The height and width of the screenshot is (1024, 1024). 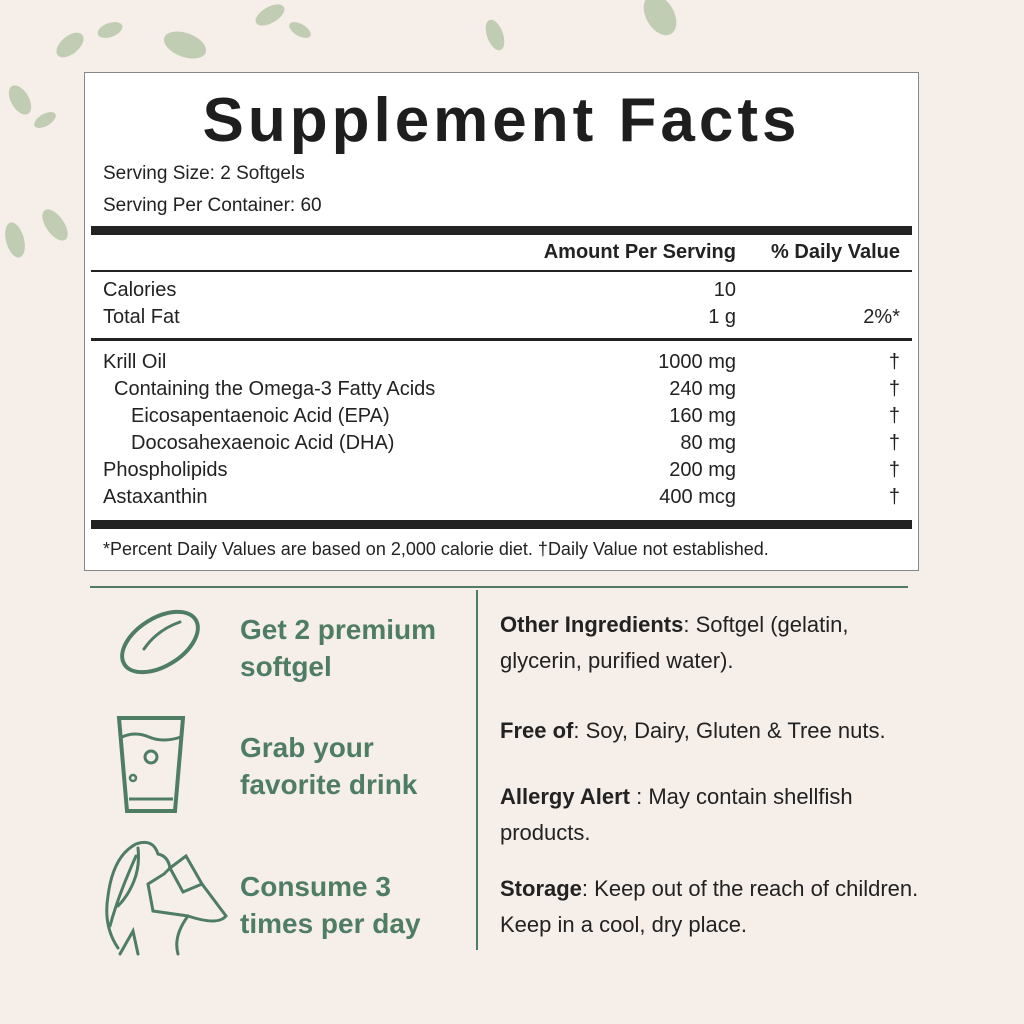 I want to click on nutrient-amount: 80 mg, so click(x=708, y=443).